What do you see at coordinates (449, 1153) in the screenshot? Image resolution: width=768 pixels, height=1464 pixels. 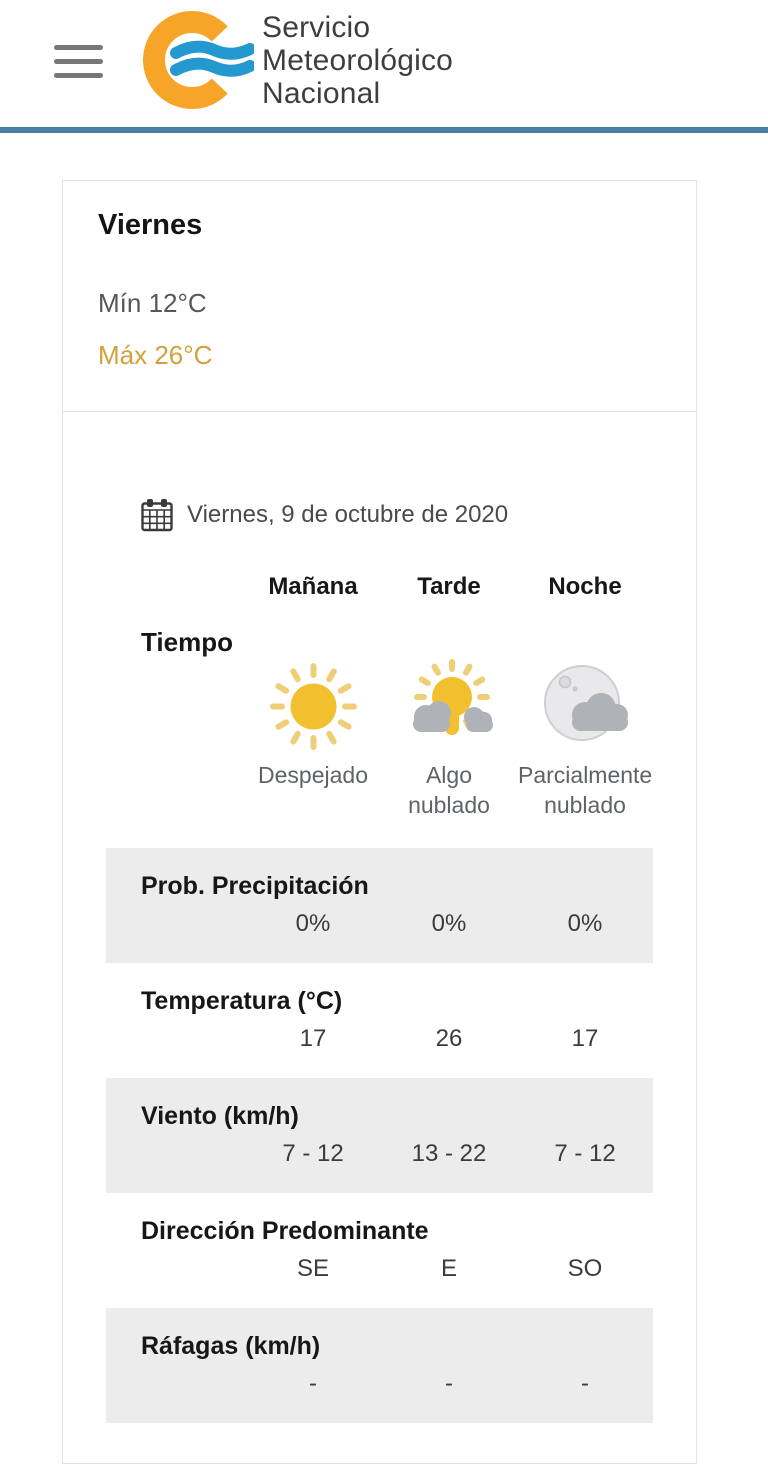 I see `row-value: 13 - 22` at bounding box center [449, 1153].